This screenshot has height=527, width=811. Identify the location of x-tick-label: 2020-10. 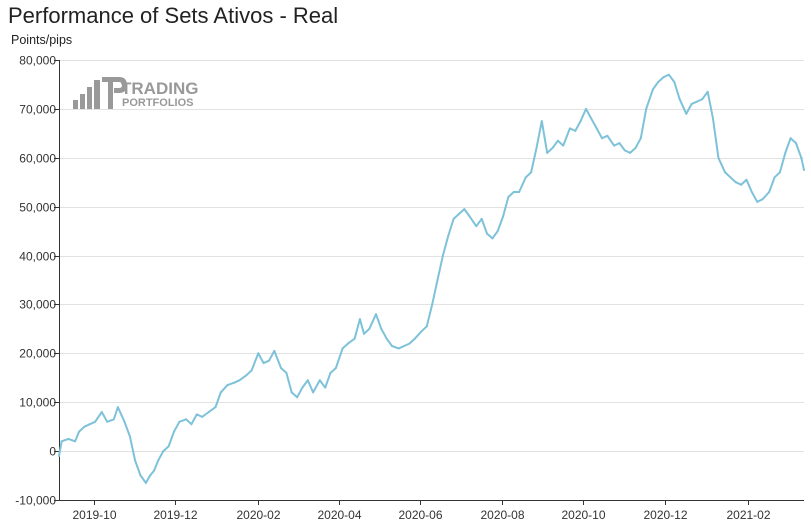
(583, 515).